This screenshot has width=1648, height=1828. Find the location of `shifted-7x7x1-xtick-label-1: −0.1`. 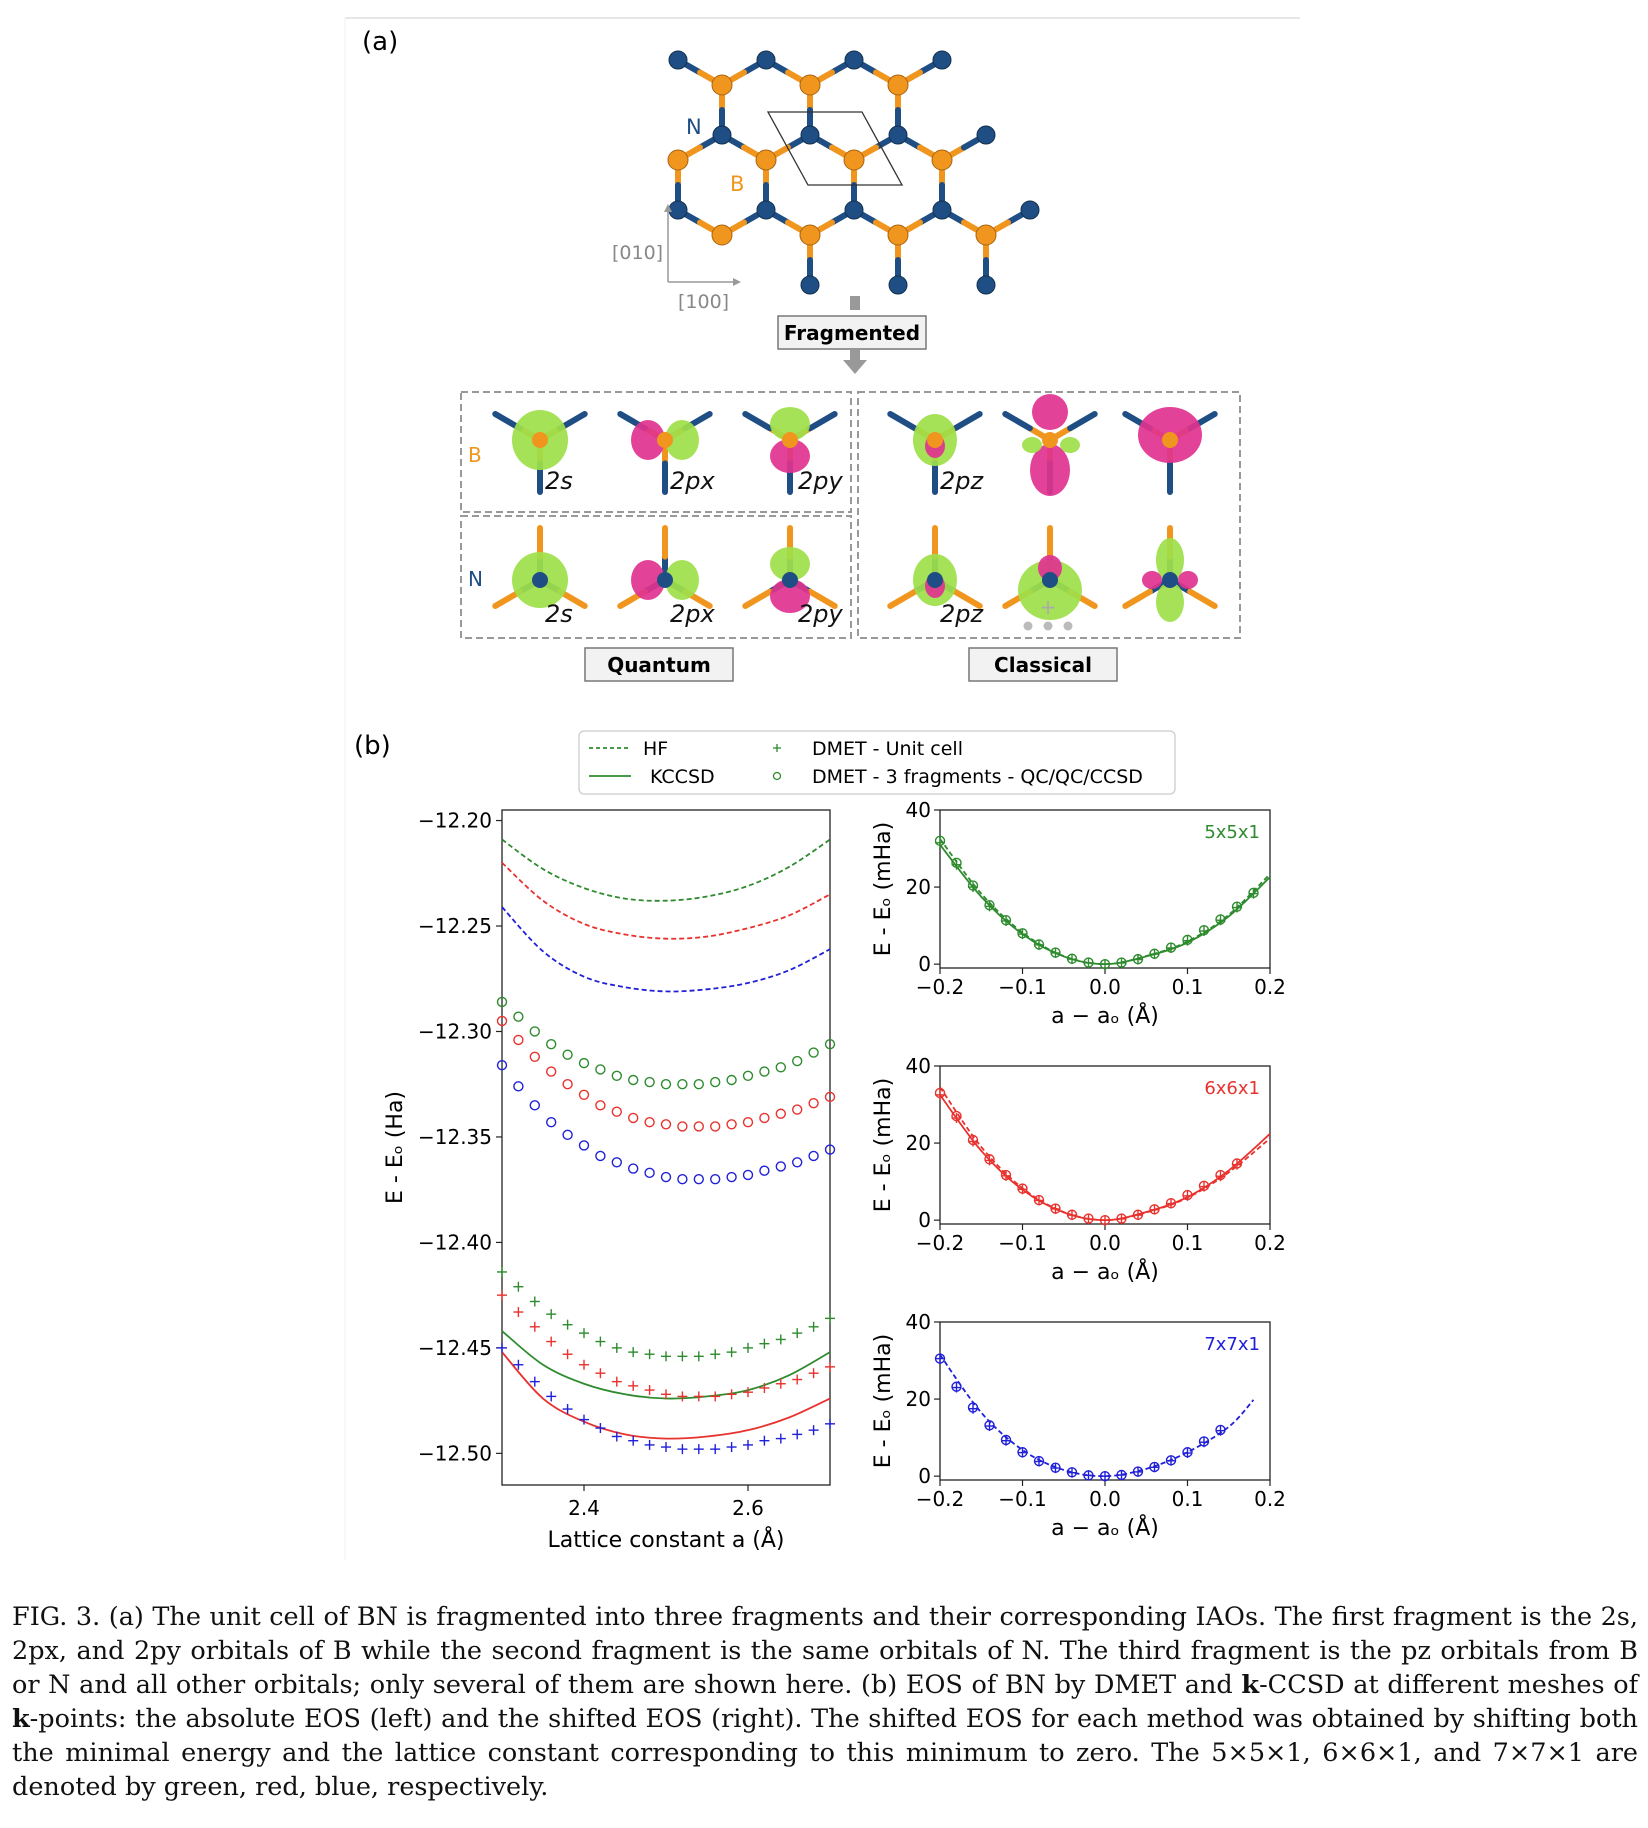

shifted-7x7x1-xtick-label-1: −0.1 is located at coordinates (1022, 1499).